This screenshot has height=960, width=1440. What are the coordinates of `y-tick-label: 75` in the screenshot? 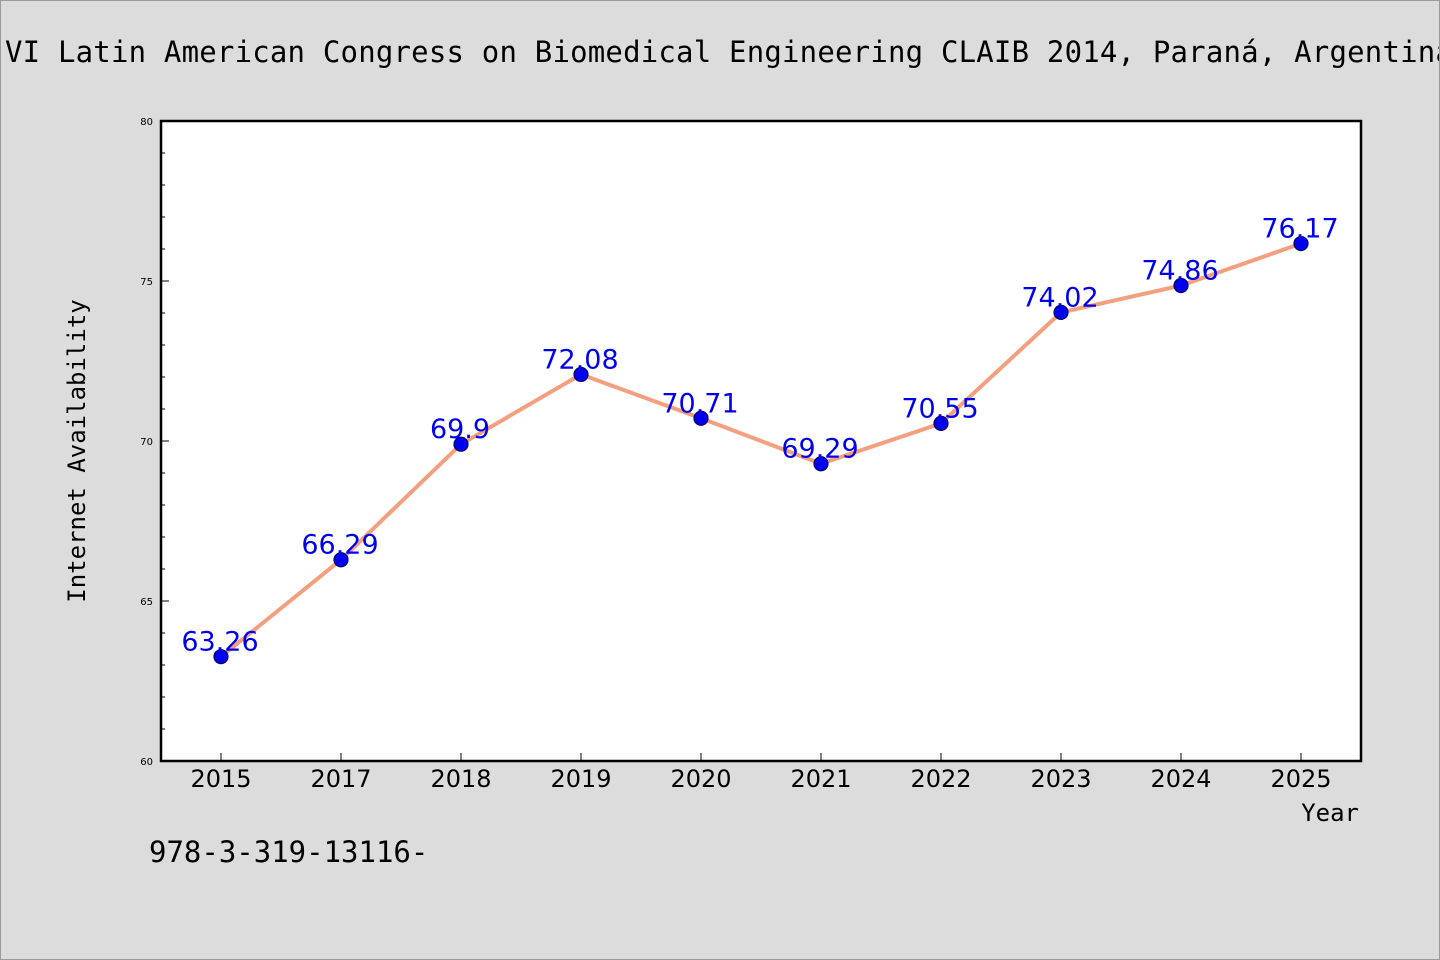 It's located at (146, 282).